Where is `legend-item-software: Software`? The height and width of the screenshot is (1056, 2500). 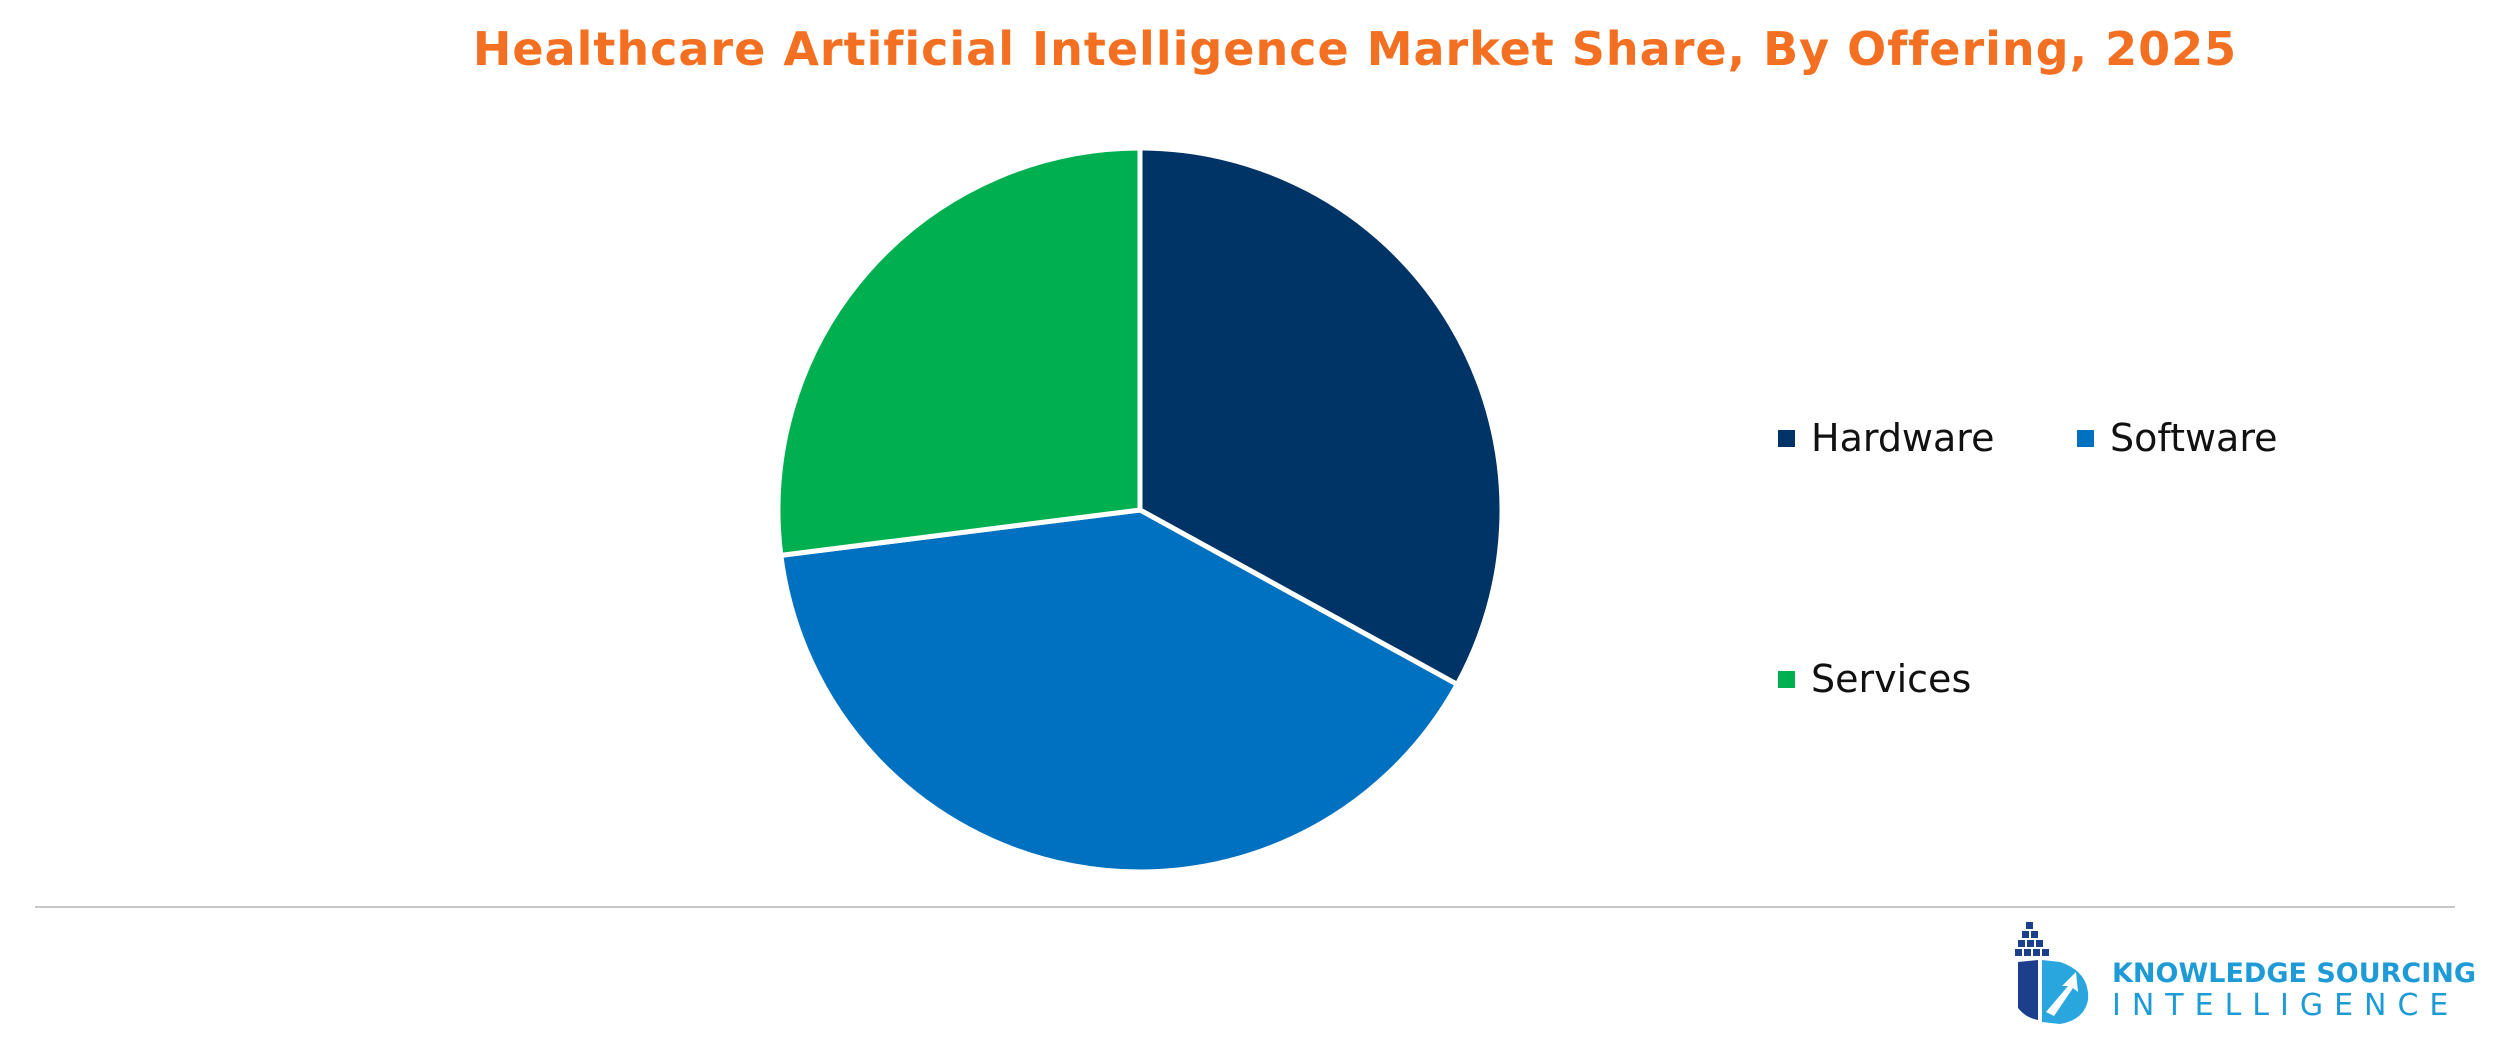
legend-item-software: Software is located at coordinates (2177, 438).